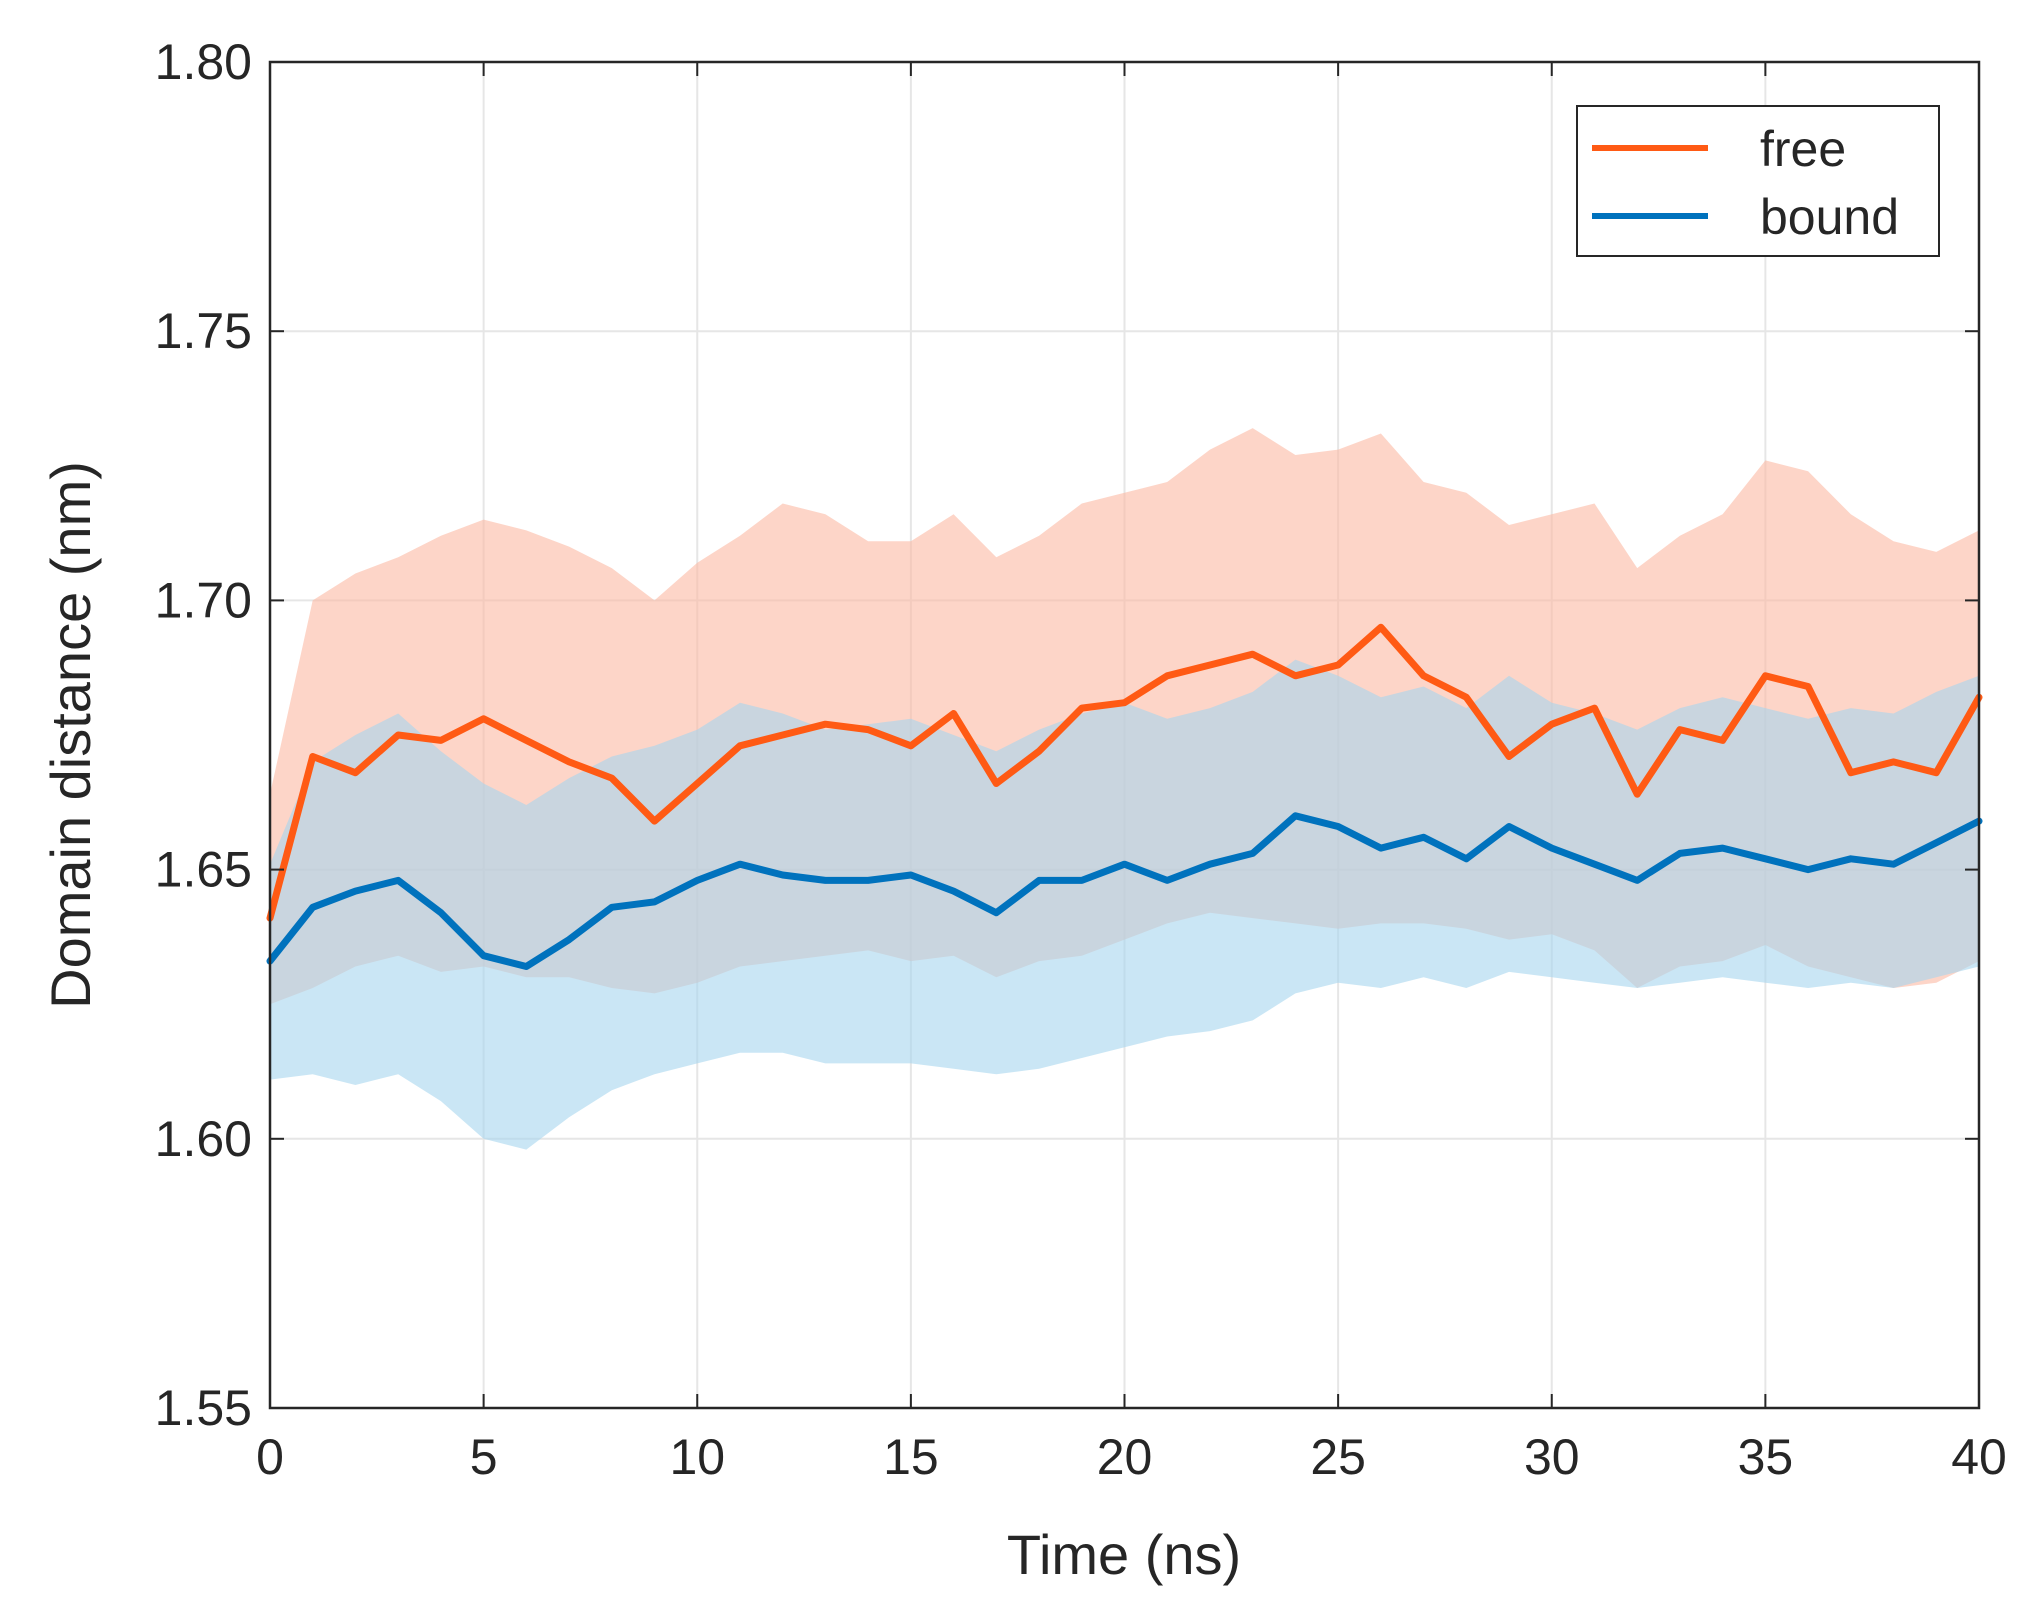 The image size is (2025, 1611). I want to click on x-tick-label: 20, so click(1125, 1457).